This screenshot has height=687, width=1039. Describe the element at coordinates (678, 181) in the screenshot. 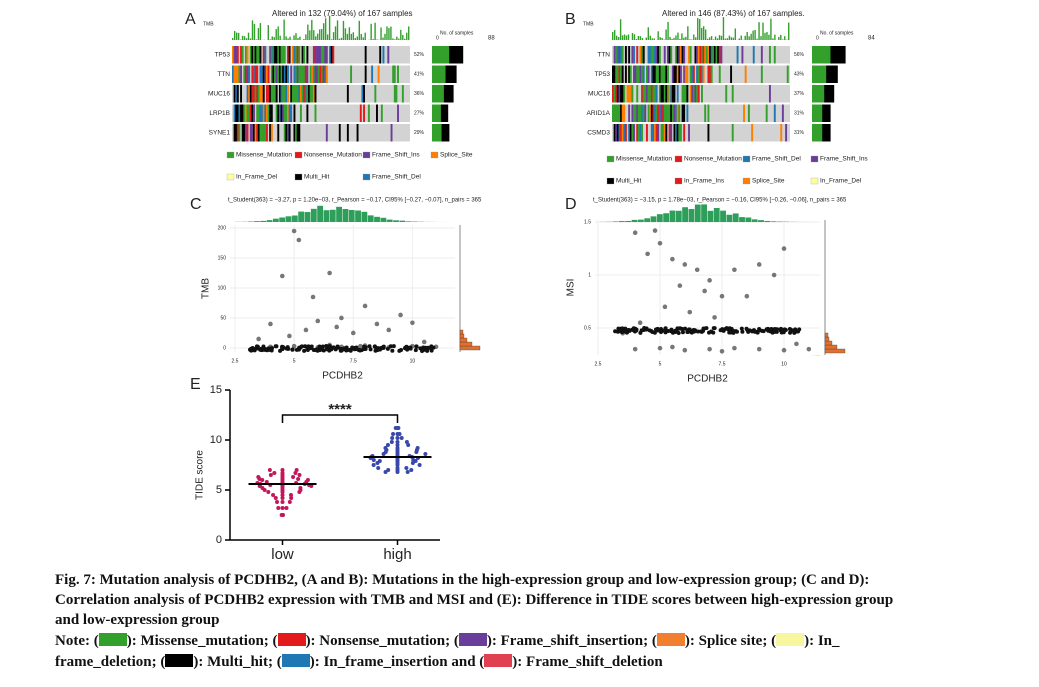

I see `legend-swatch` at that location.